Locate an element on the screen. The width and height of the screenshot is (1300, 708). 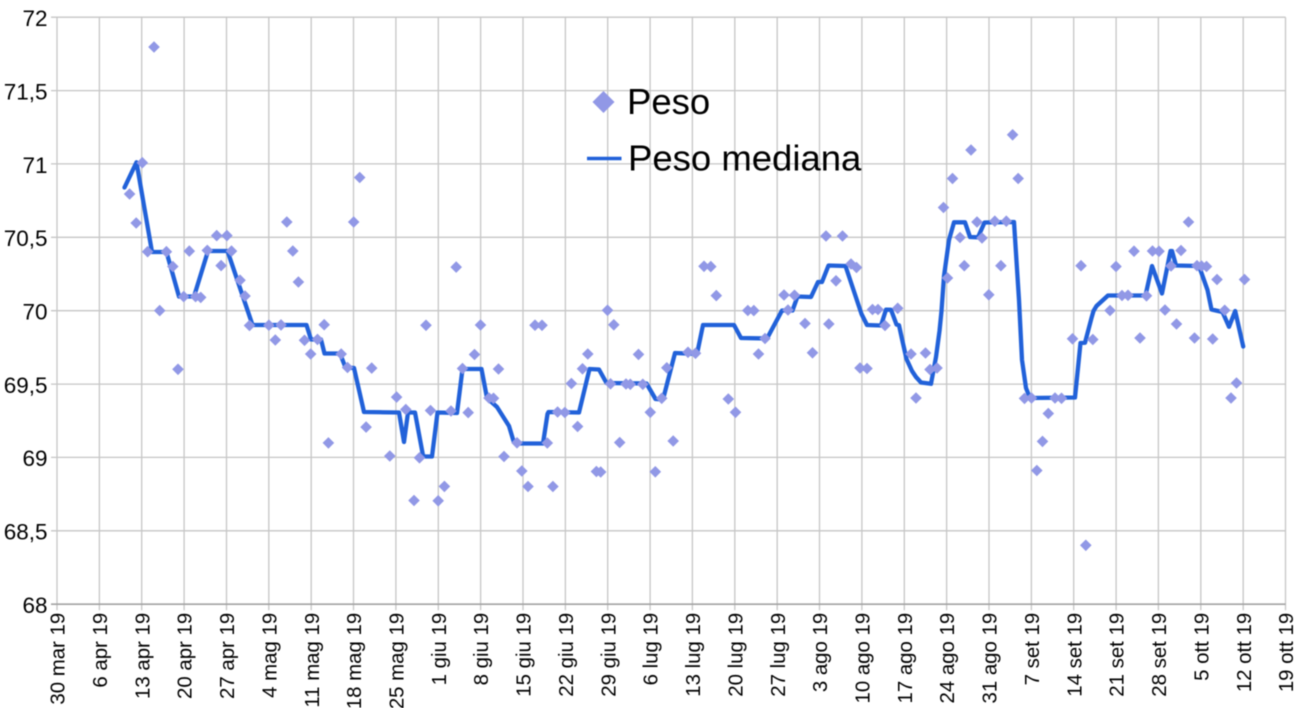
svg-text: 13 apr 19 is located at coordinates (143, 656).